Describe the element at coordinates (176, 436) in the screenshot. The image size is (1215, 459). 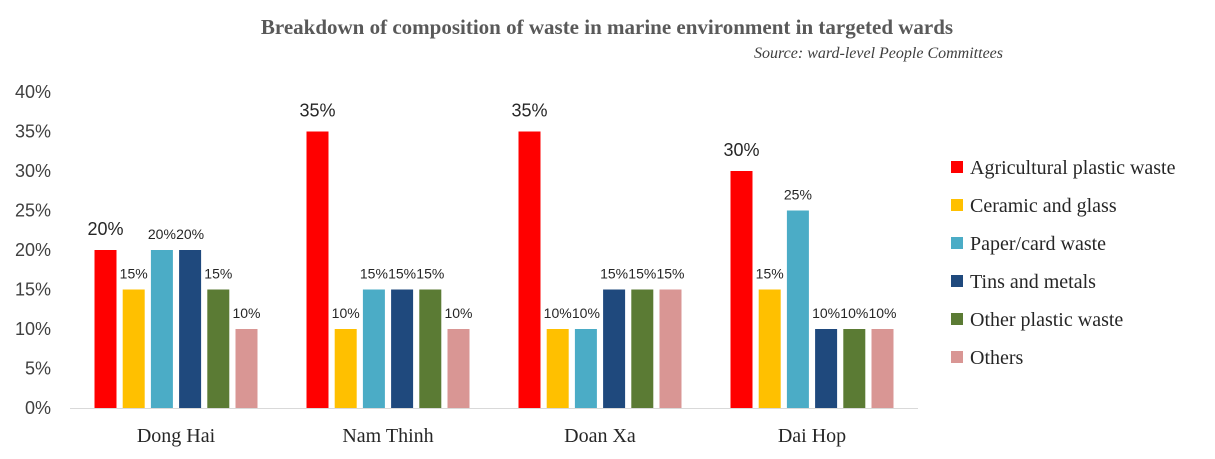
I see `x-tick-label: Dong Hai` at that location.